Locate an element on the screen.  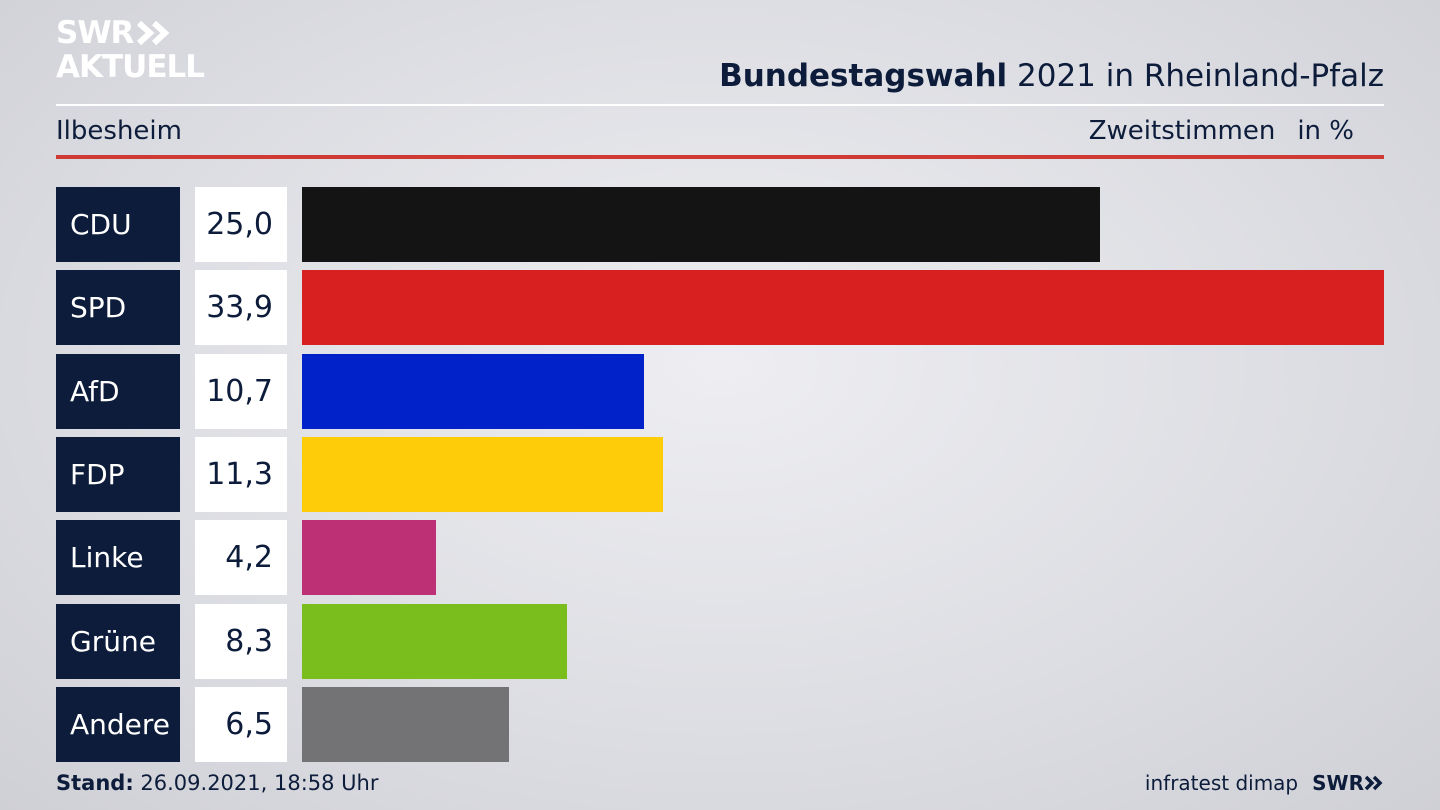
party-label: Grüne is located at coordinates (118, 641).